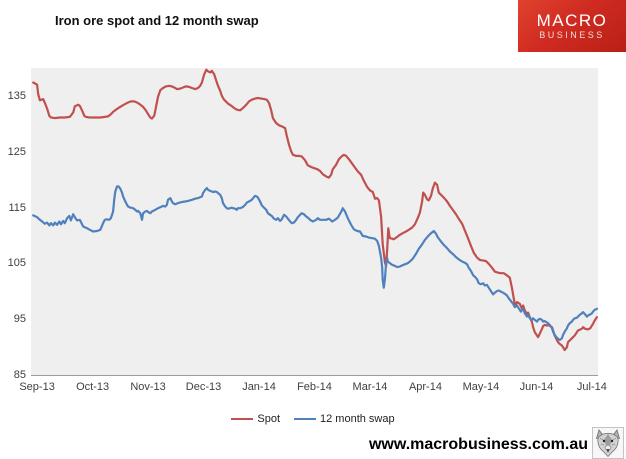 Image resolution: width=626 pixels, height=459 pixels. Describe the element at coordinates (572, 34) in the screenshot. I see `logo-text-business: BUSINESS` at that location.